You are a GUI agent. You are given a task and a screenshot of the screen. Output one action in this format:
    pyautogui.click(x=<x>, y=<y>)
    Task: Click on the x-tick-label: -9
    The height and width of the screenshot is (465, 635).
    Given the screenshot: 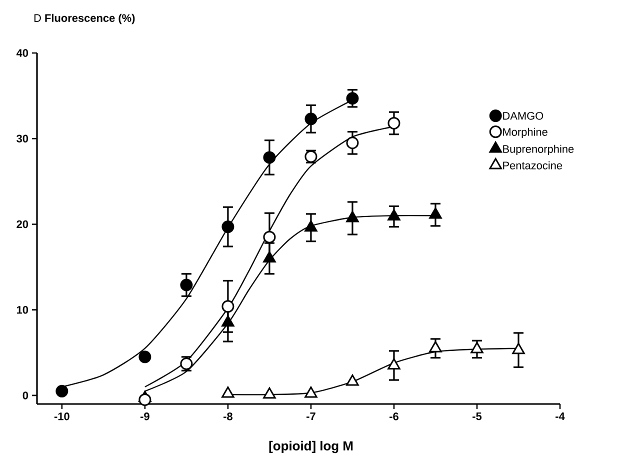 What is the action you would take?
    pyautogui.click(x=145, y=416)
    